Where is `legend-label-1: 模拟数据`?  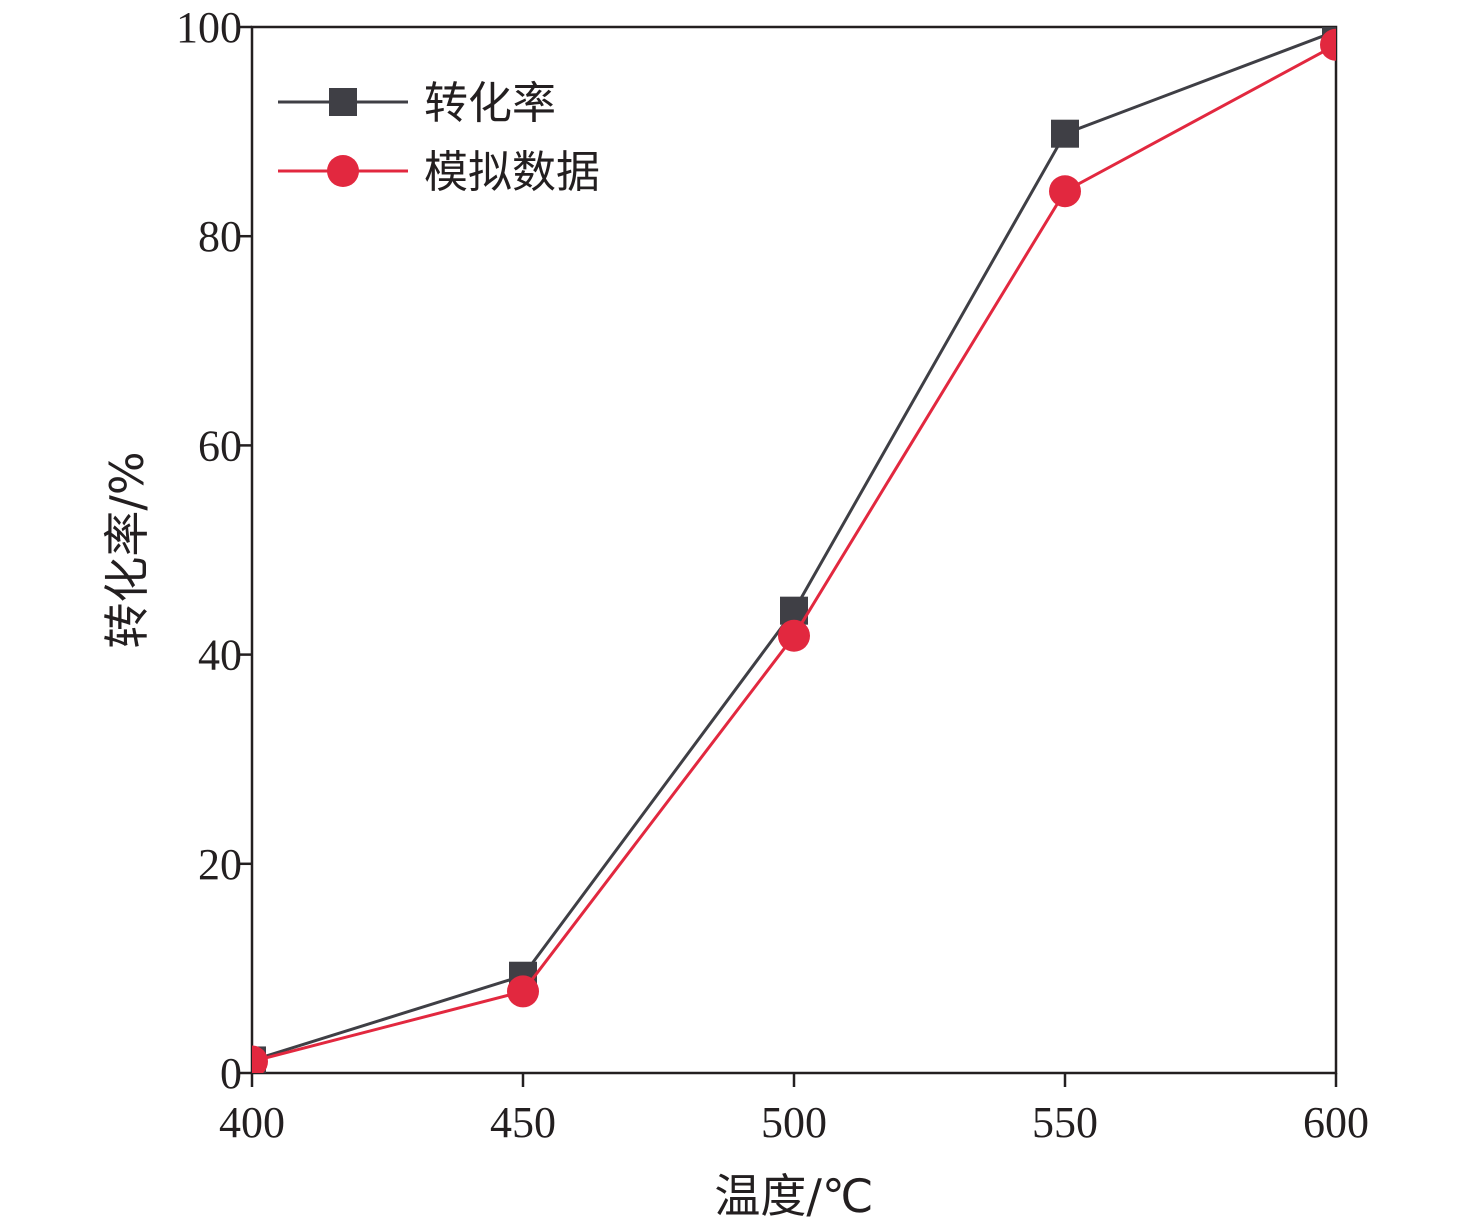
legend-label-1: 模拟数据 is located at coordinates (512, 172).